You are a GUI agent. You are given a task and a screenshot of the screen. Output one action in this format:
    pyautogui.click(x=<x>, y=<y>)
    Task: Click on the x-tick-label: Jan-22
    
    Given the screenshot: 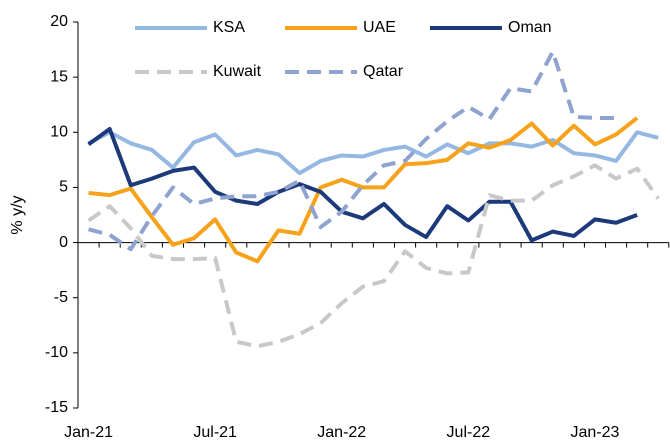 What is the action you would take?
    pyautogui.click(x=341, y=432)
    